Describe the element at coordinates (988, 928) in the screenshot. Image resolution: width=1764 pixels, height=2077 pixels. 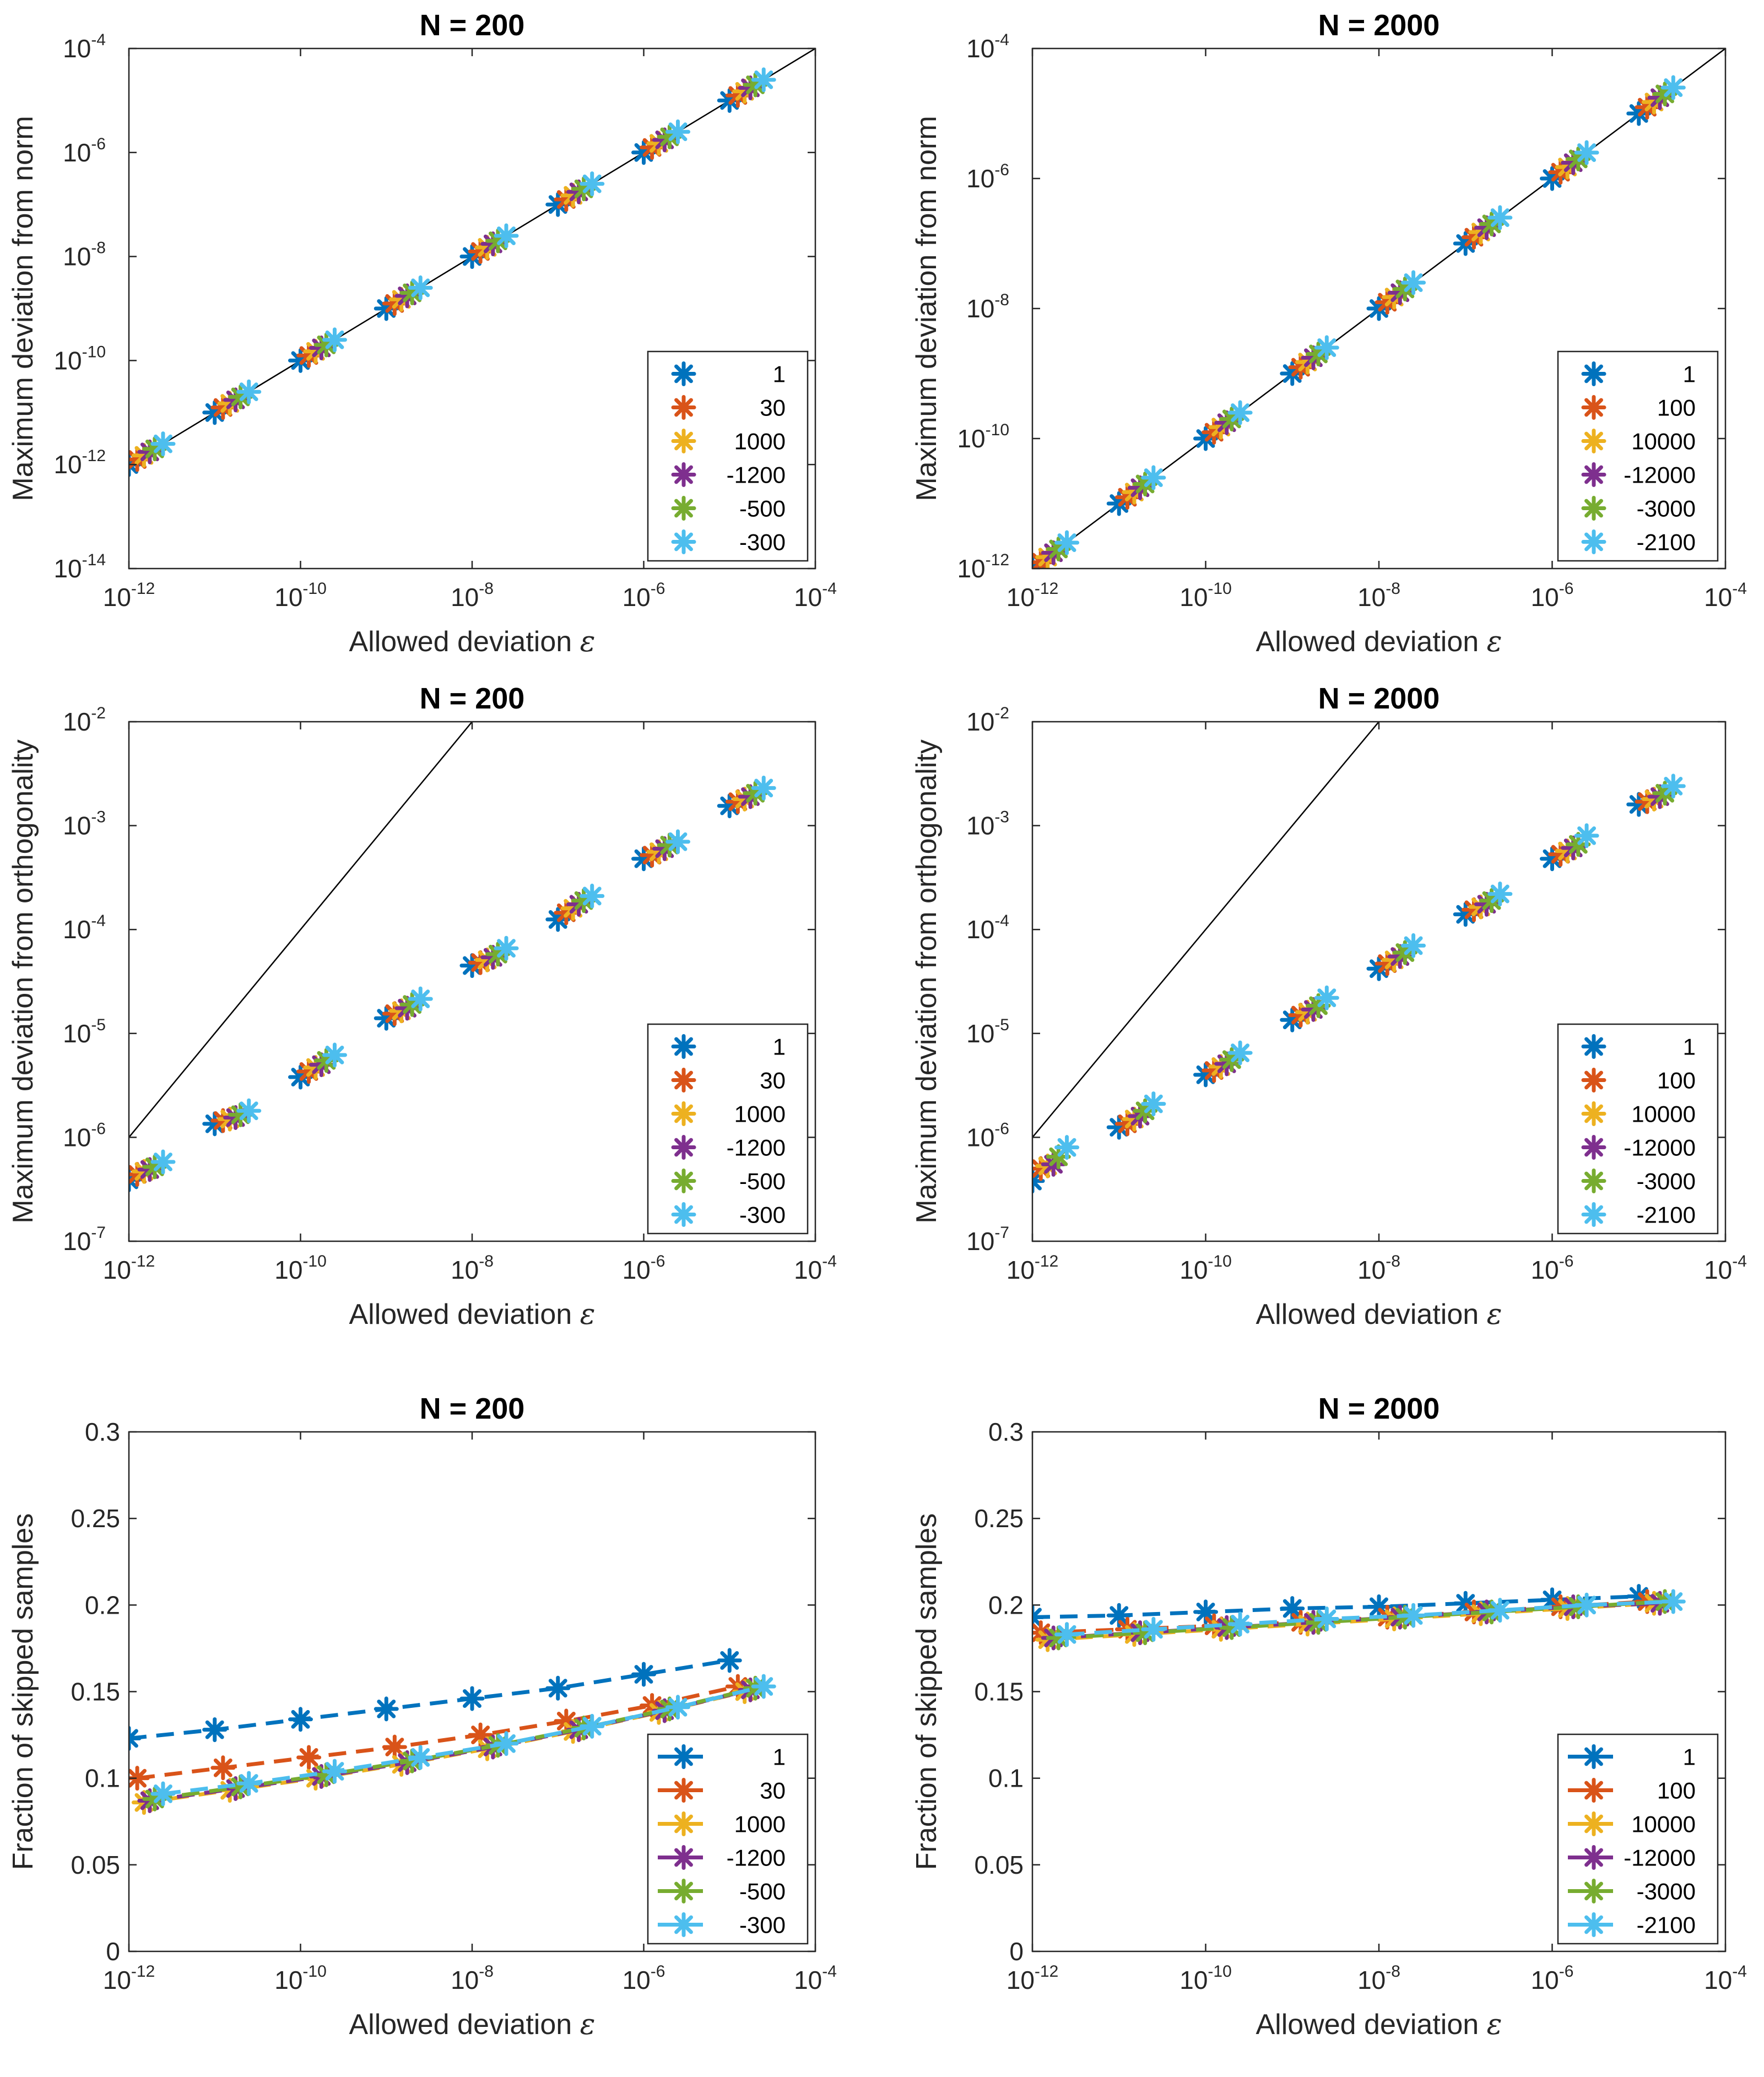
I see `y-tick-label: 10⁻⁴` at that location.